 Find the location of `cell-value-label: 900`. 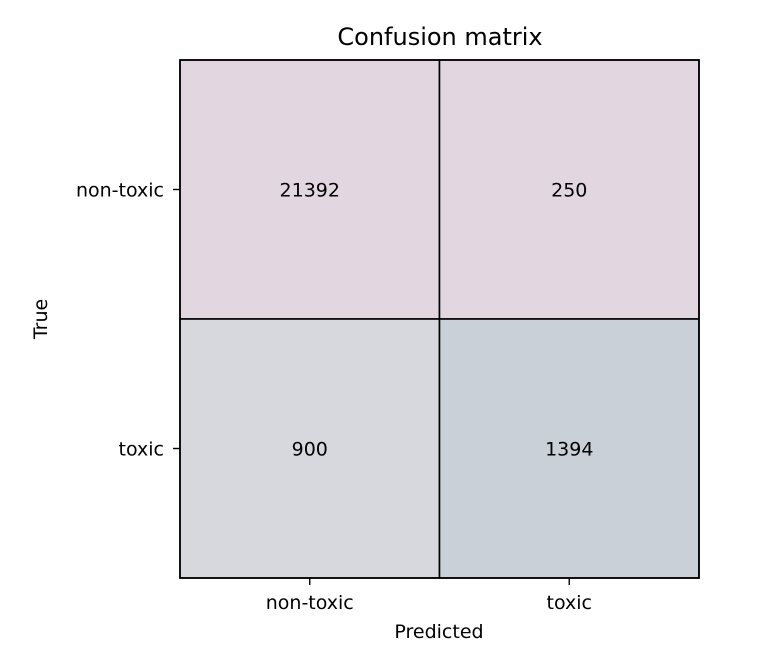

cell-value-label: 900 is located at coordinates (310, 450).